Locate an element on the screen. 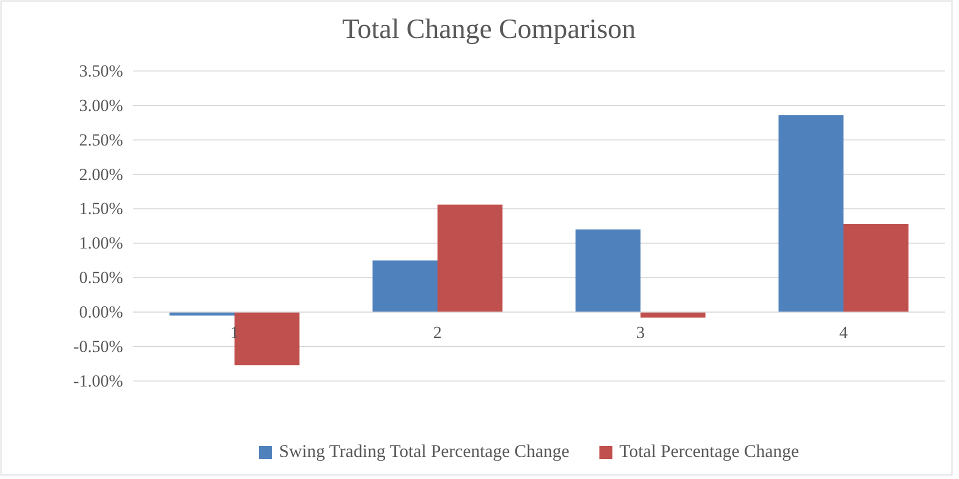 This screenshot has height=479, width=959. y-tick-label: 2.50% is located at coordinates (101, 140).